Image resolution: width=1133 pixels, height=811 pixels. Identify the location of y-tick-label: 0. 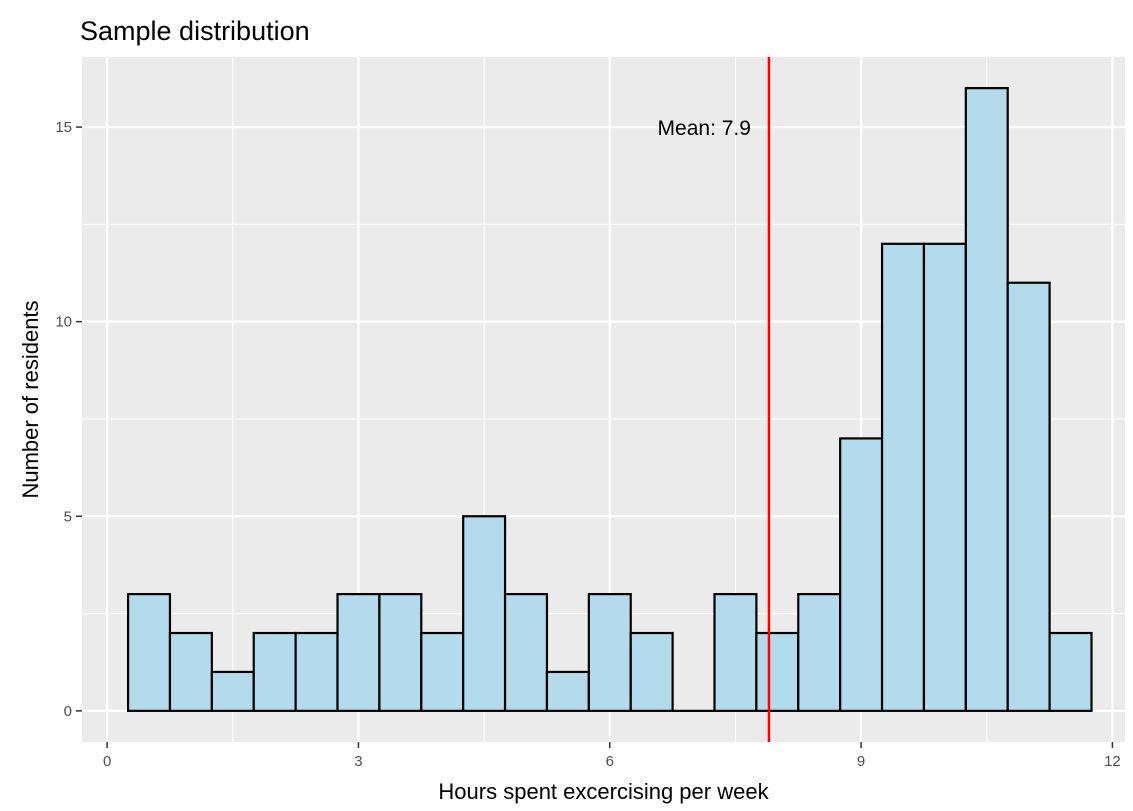
(68, 711).